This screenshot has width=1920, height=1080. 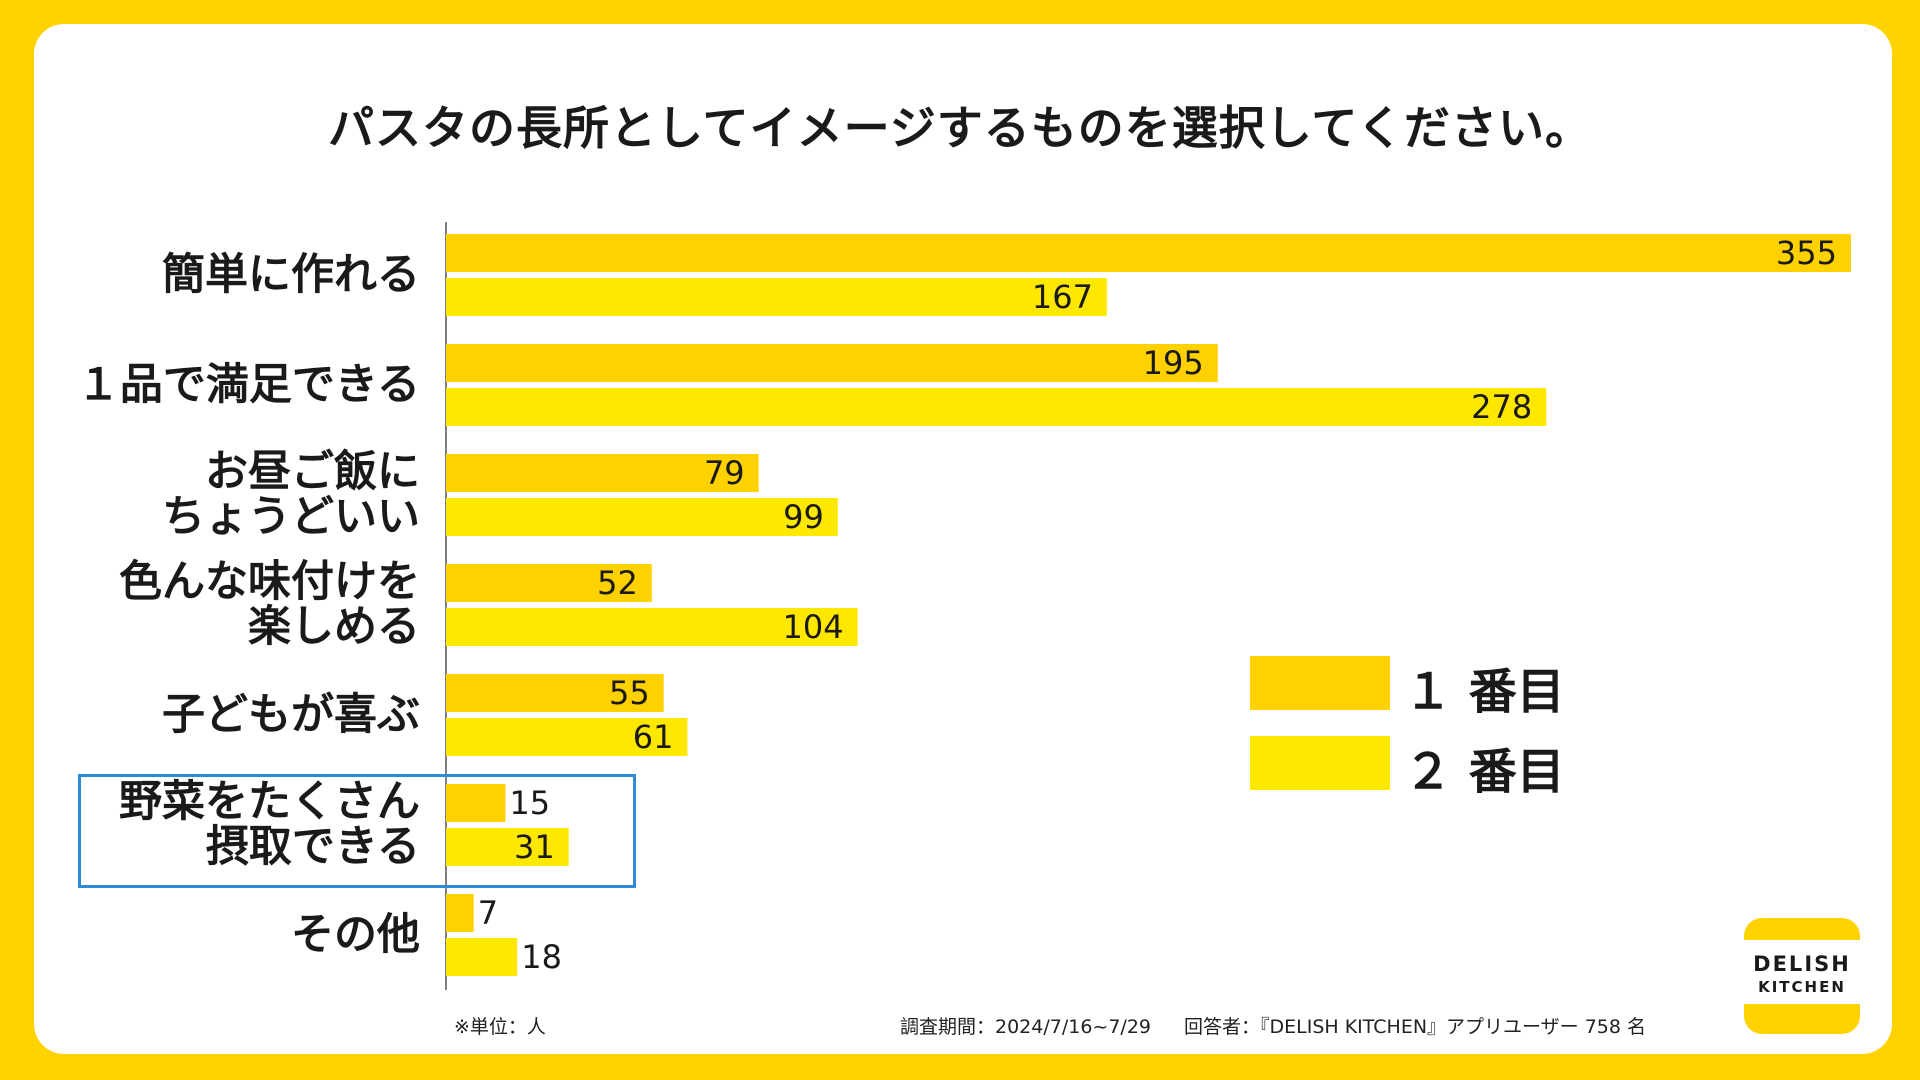 What do you see at coordinates (1415, 1027) in the screenshot?
I see `respondents-note: 回答者：『DELISH KITCHEN』アプリユーザー 758 名` at bounding box center [1415, 1027].